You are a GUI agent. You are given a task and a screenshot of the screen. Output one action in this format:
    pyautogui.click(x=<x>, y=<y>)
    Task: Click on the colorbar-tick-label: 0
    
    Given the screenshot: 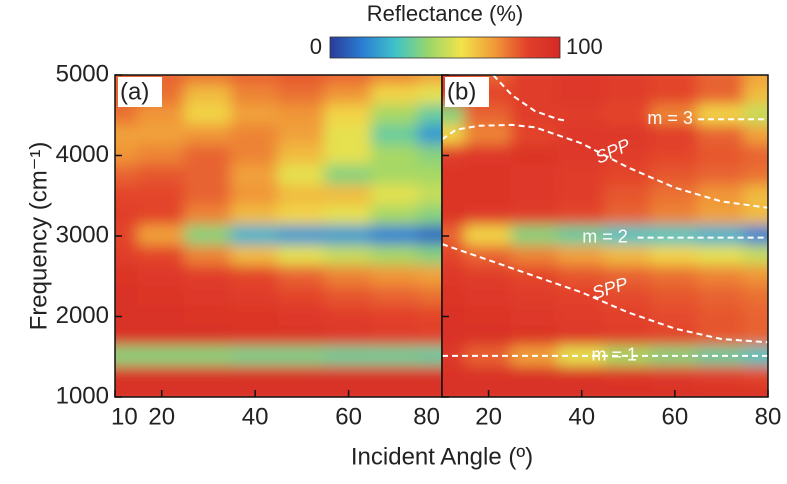 What is the action you would take?
    pyautogui.click(x=316, y=46)
    